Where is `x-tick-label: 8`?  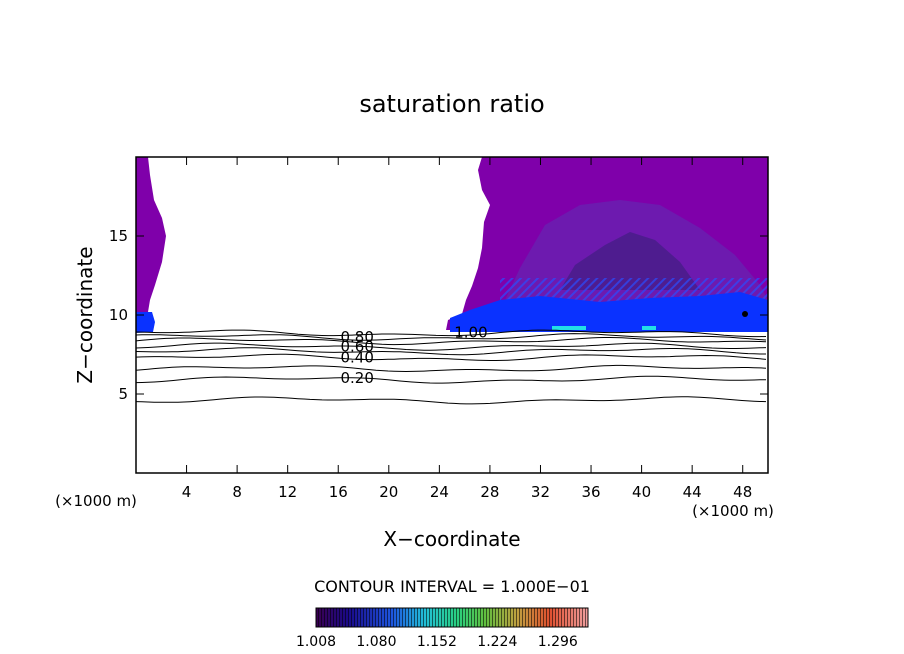 x-tick-label: 8 is located at coordinates (237, 492).